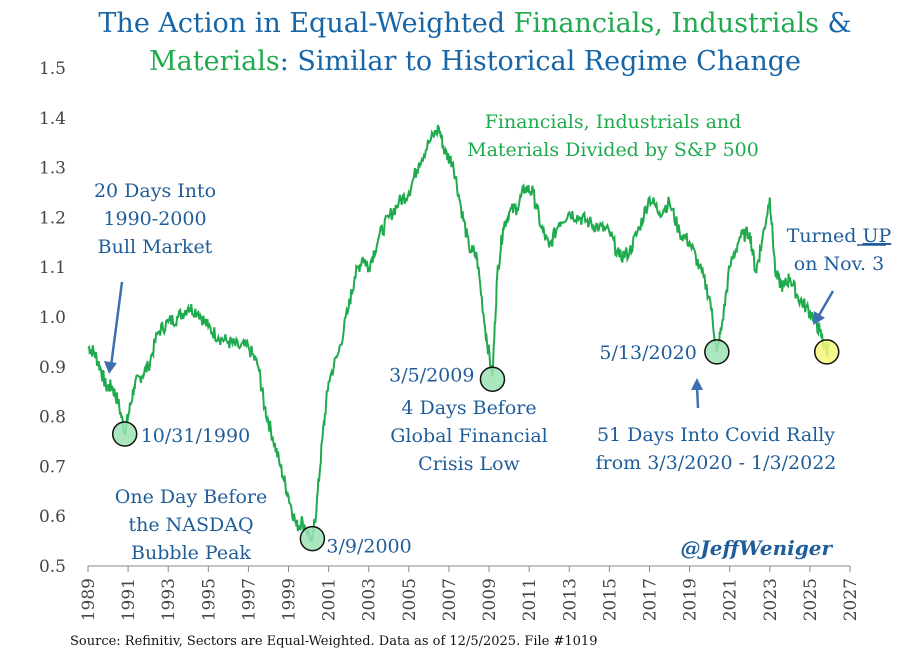  What do you see at coordinates (155, 247) in the screenshot?
I see `annotation-bull-line3: Bull Market` at bounding box center [155, 247].